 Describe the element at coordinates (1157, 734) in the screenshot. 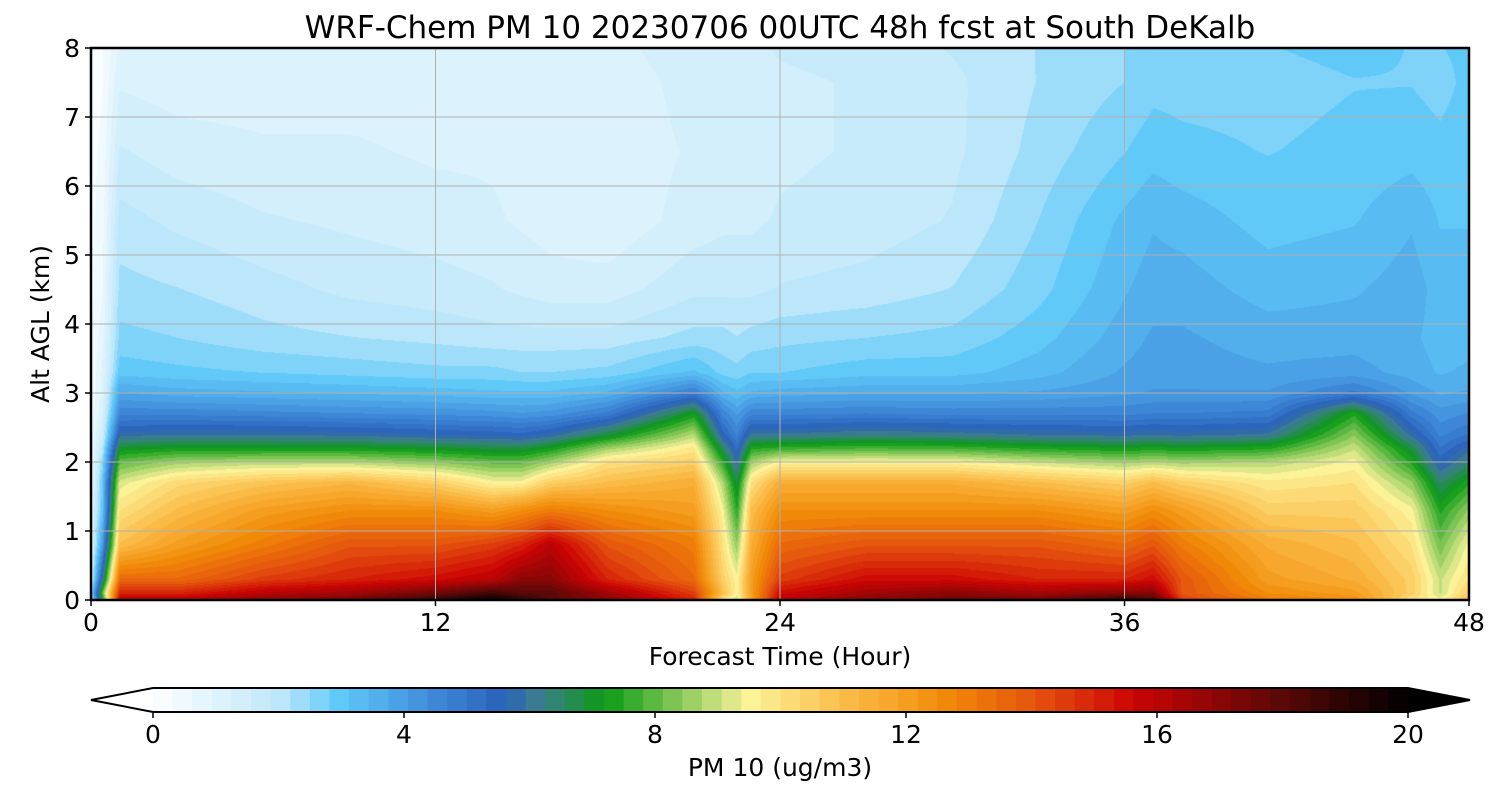

I see `colorbar-tick-label: 16` at that location.